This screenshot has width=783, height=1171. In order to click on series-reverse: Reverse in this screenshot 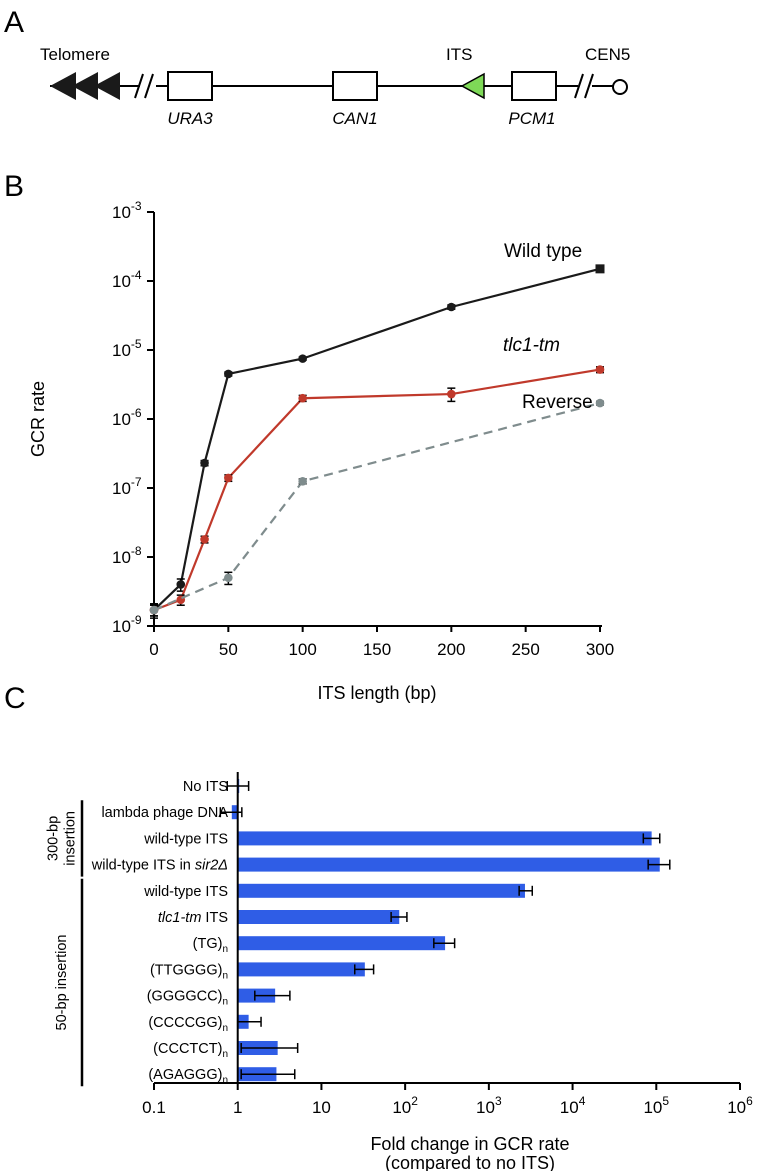, I will do `click(377, 504)`.